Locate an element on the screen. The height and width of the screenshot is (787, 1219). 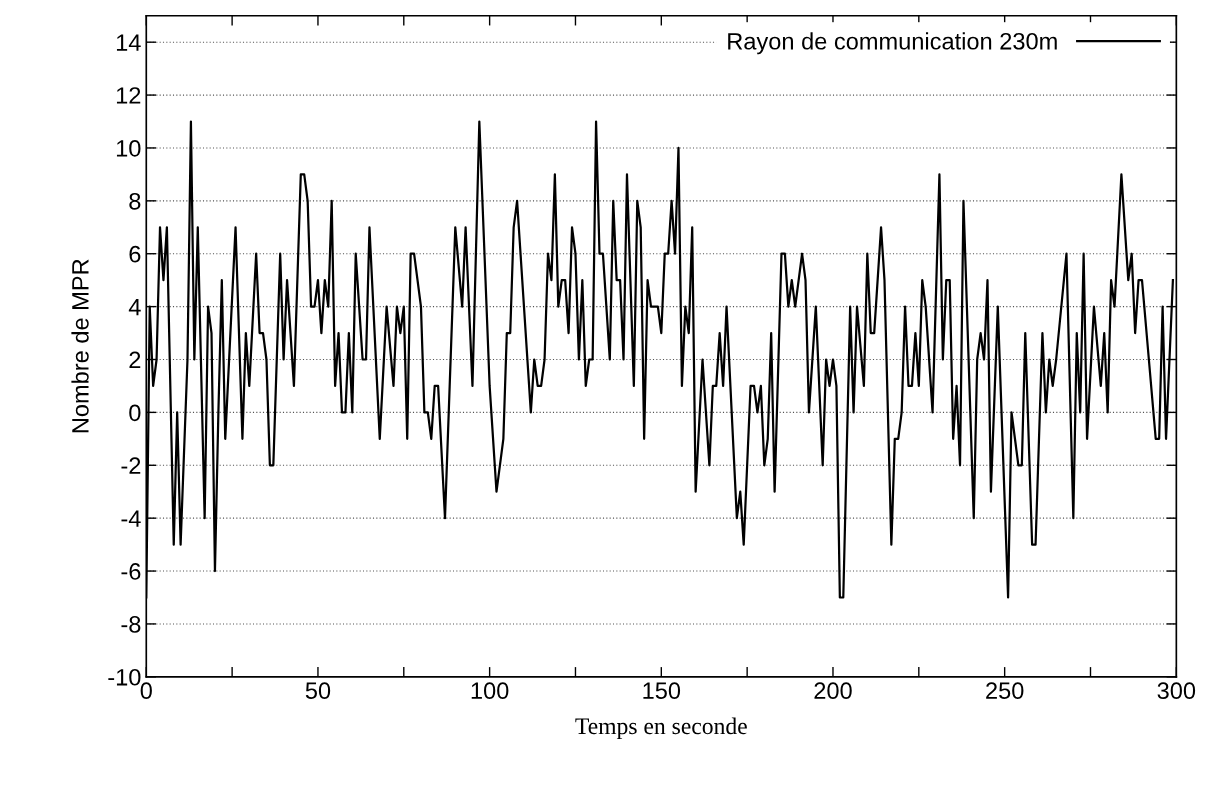
x-axis-title: Temps en seconde is located at coordinates (661, 728).